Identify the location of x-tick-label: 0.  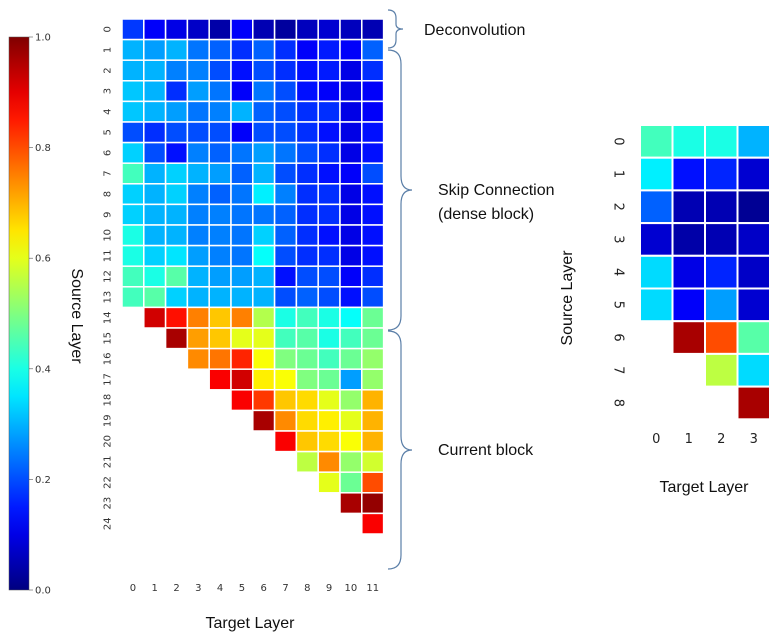
(133, 588).